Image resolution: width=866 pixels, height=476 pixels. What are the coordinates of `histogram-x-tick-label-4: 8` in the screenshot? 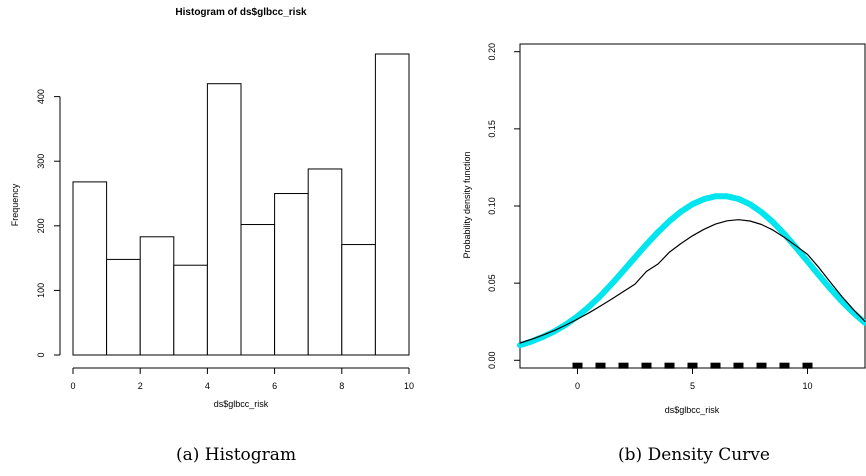 It's located at (341, 386).